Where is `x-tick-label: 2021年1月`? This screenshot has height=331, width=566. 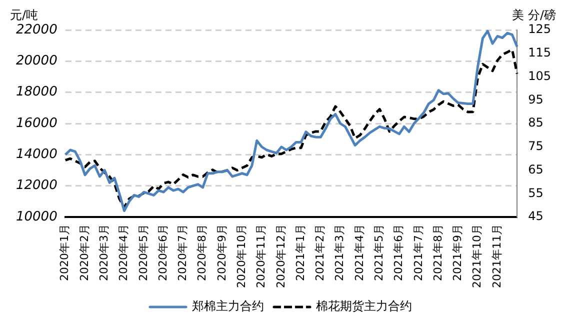
x-tick-label: 2021年1月 is located at coordinates (300, 253).